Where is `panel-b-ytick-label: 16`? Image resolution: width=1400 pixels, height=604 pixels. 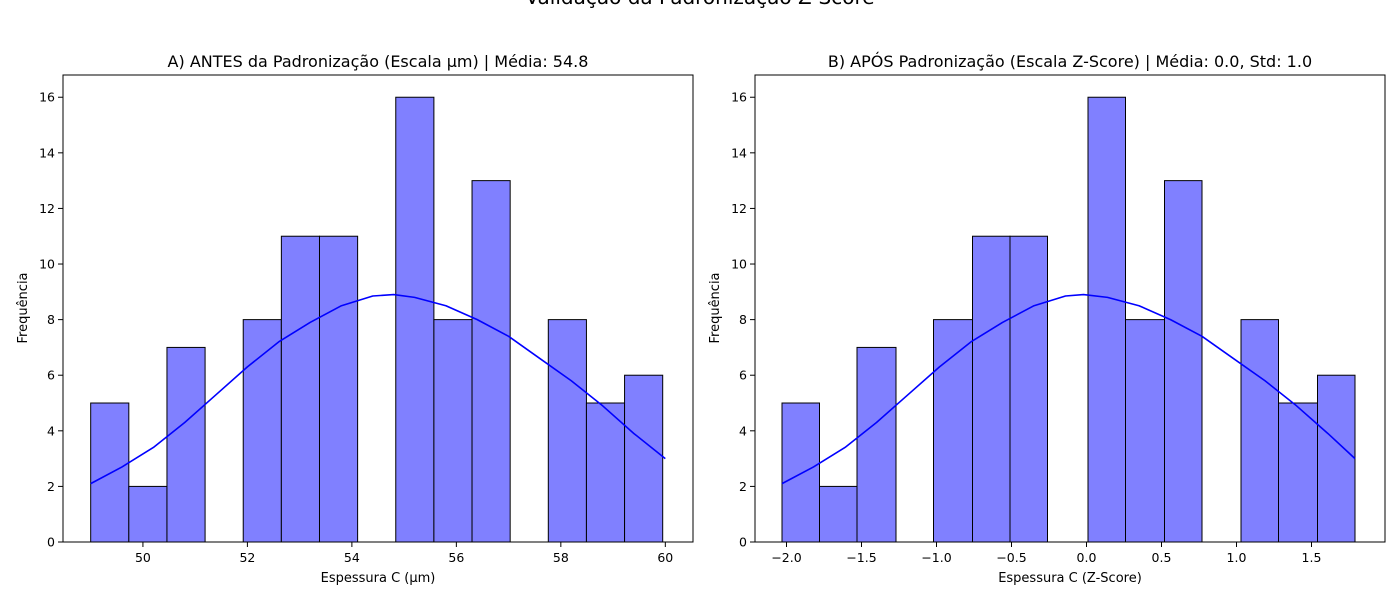 panel-b-ytick-label: 16 is located at coordinates (739, 97).